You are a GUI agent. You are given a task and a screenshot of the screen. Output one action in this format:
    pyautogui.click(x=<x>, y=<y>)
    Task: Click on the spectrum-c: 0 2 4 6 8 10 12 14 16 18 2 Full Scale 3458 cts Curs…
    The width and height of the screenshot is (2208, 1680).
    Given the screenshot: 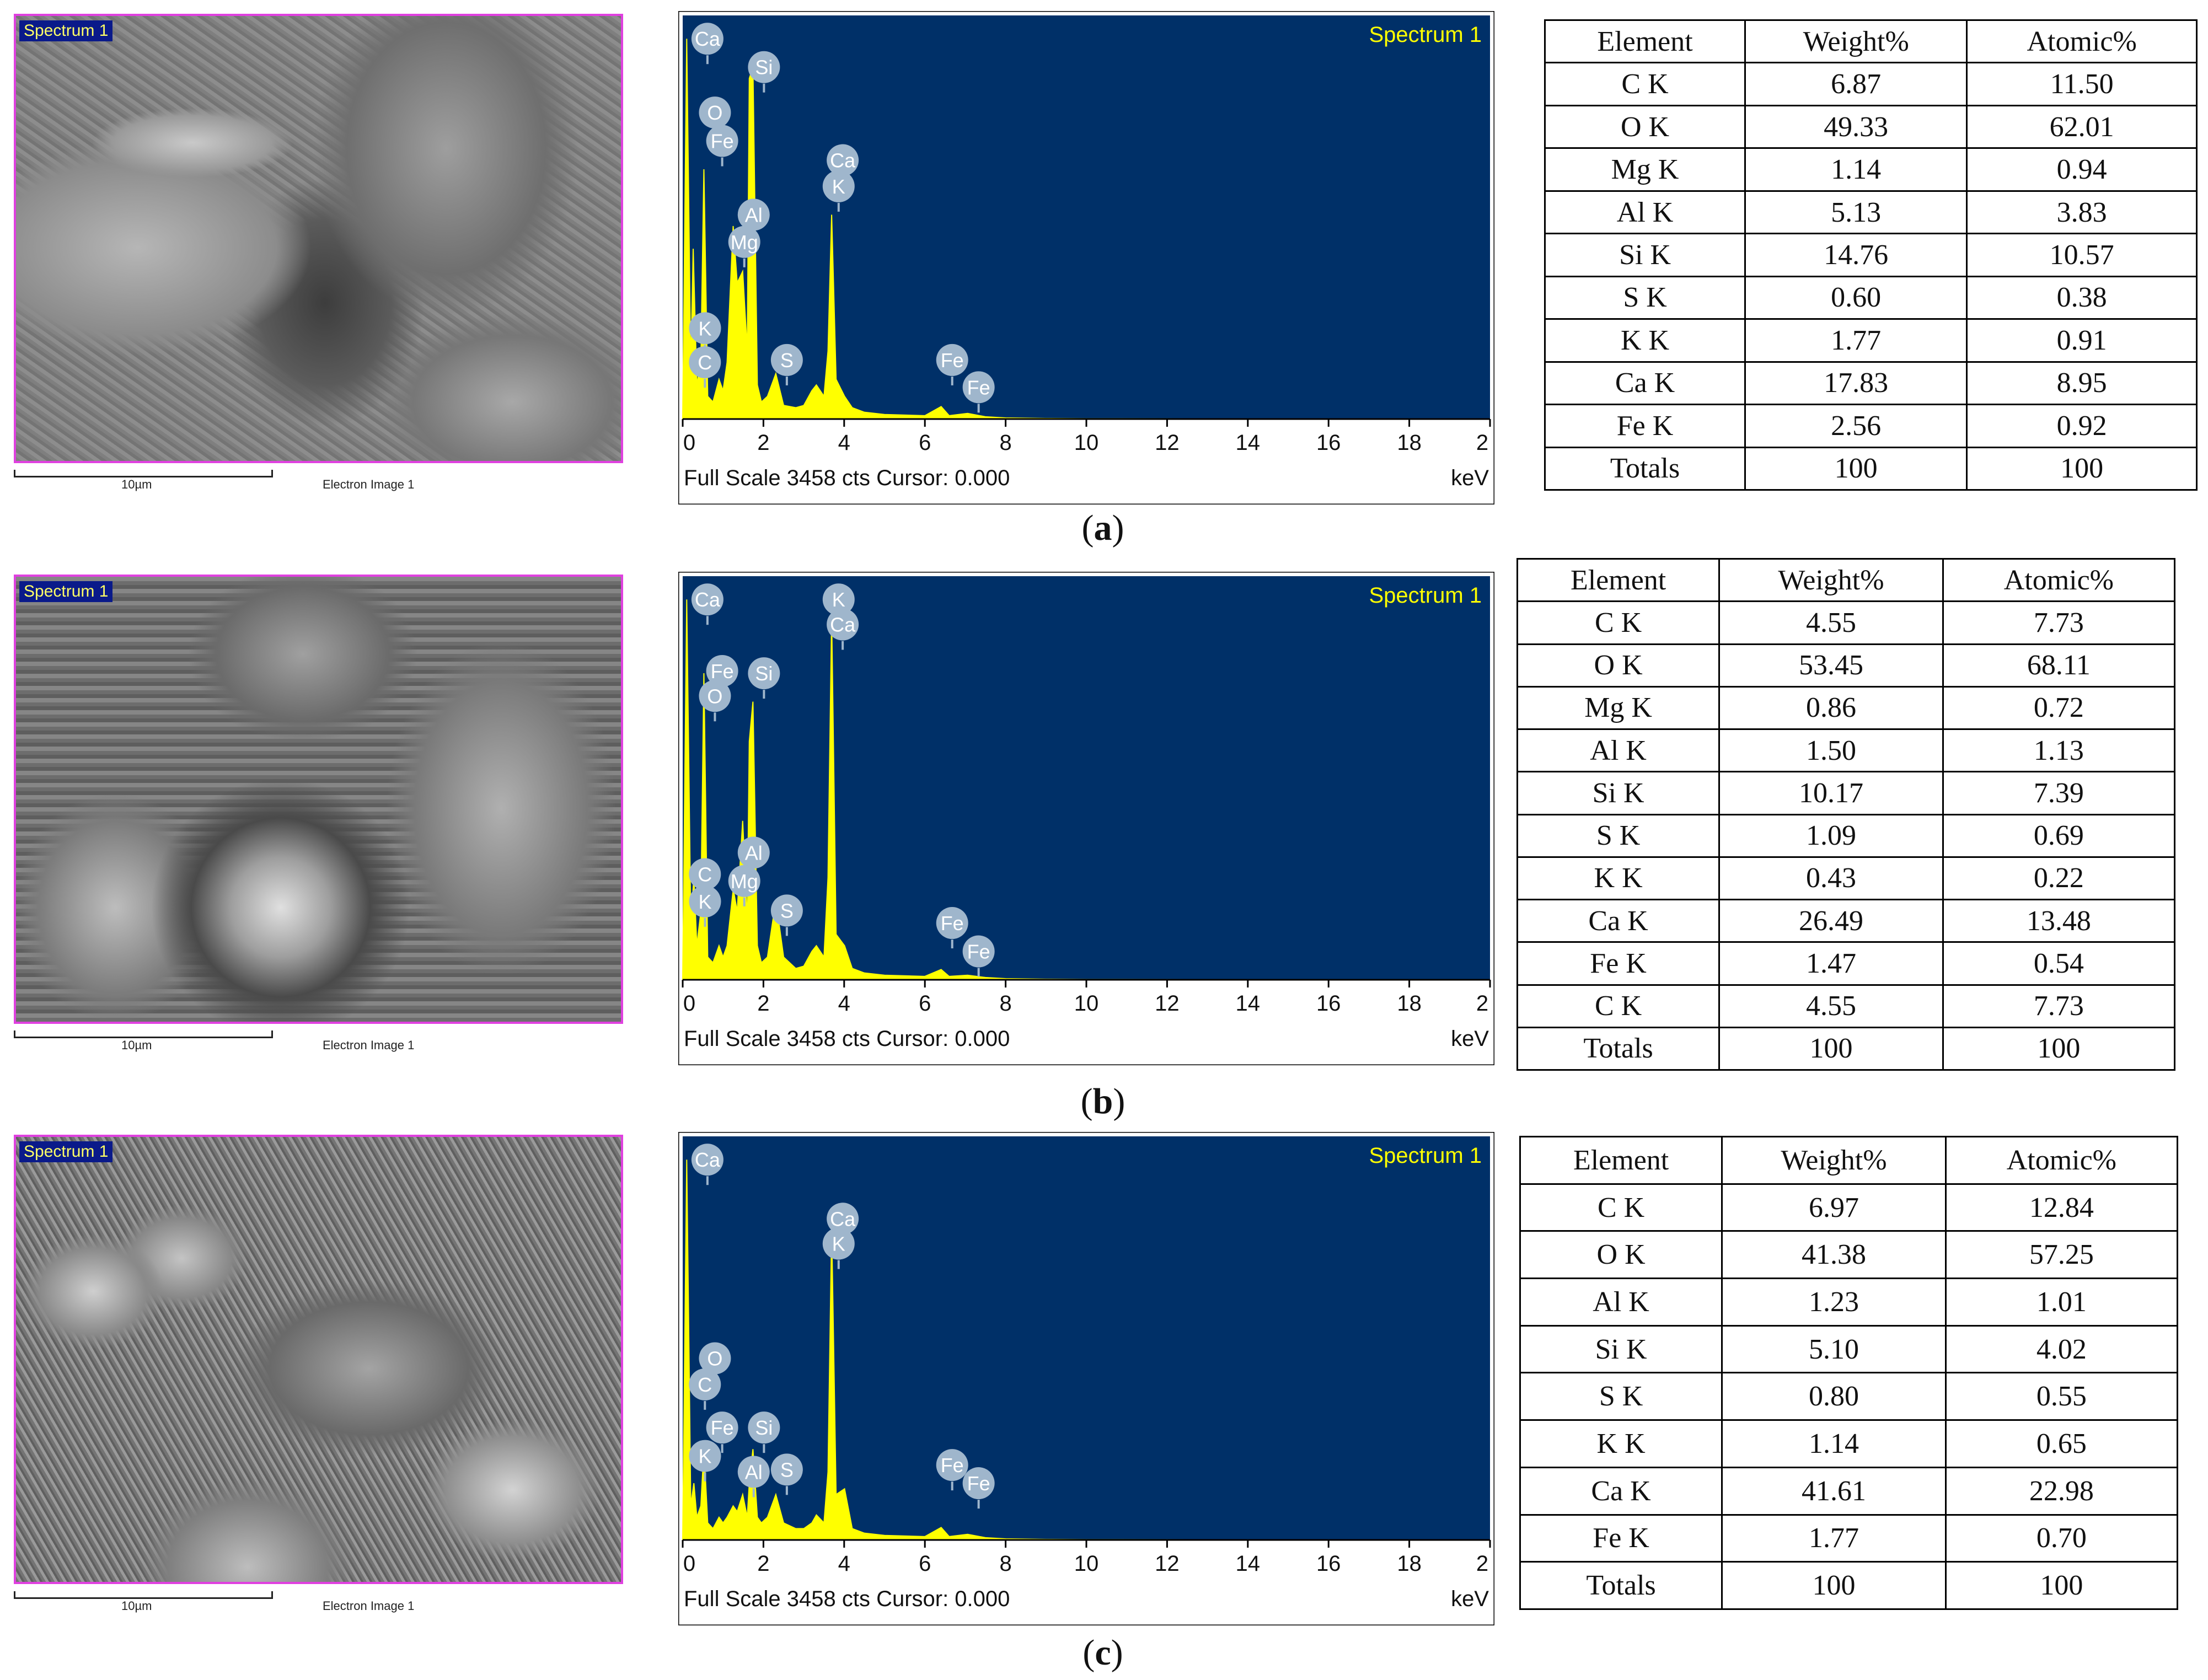 What is the action you would take?
    pyautogui.click(x=1086, y=1379)
    